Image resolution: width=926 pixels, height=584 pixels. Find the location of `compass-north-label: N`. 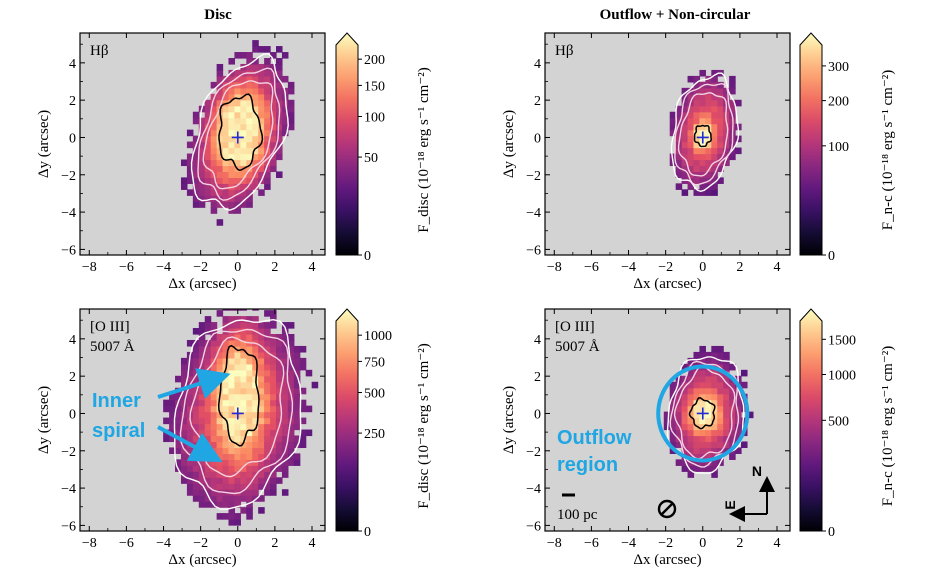

compass-north-label: N is located at coordinates (757, 471).